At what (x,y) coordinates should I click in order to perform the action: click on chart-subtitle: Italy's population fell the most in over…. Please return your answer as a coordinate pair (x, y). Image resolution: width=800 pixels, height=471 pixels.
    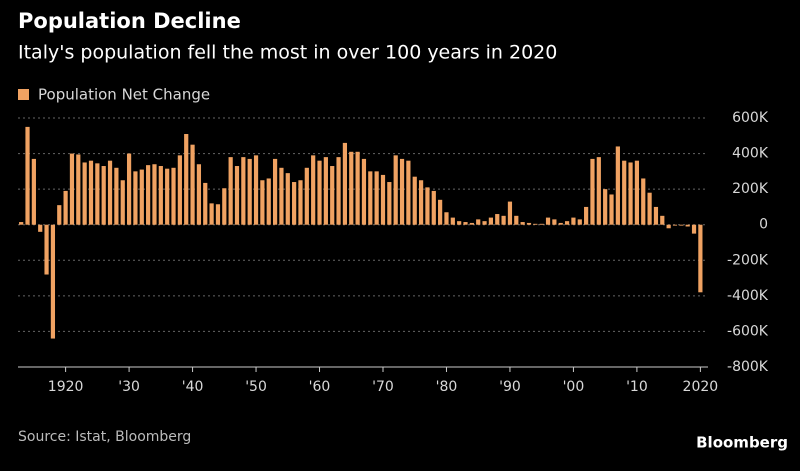
    Looking at the image, I should click on (287, 53).